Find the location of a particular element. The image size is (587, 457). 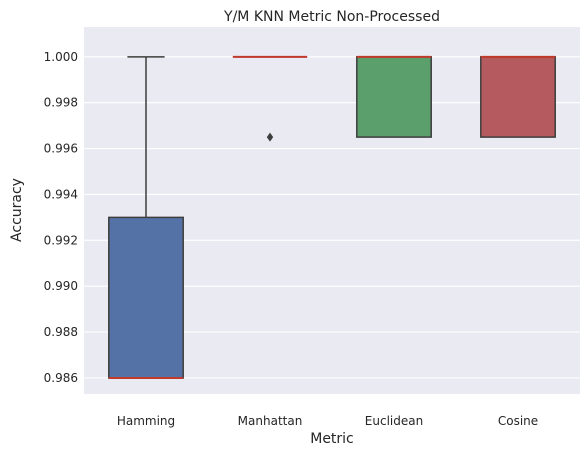

y-tick-label: 0.996 is located at coordinates (61, 149).